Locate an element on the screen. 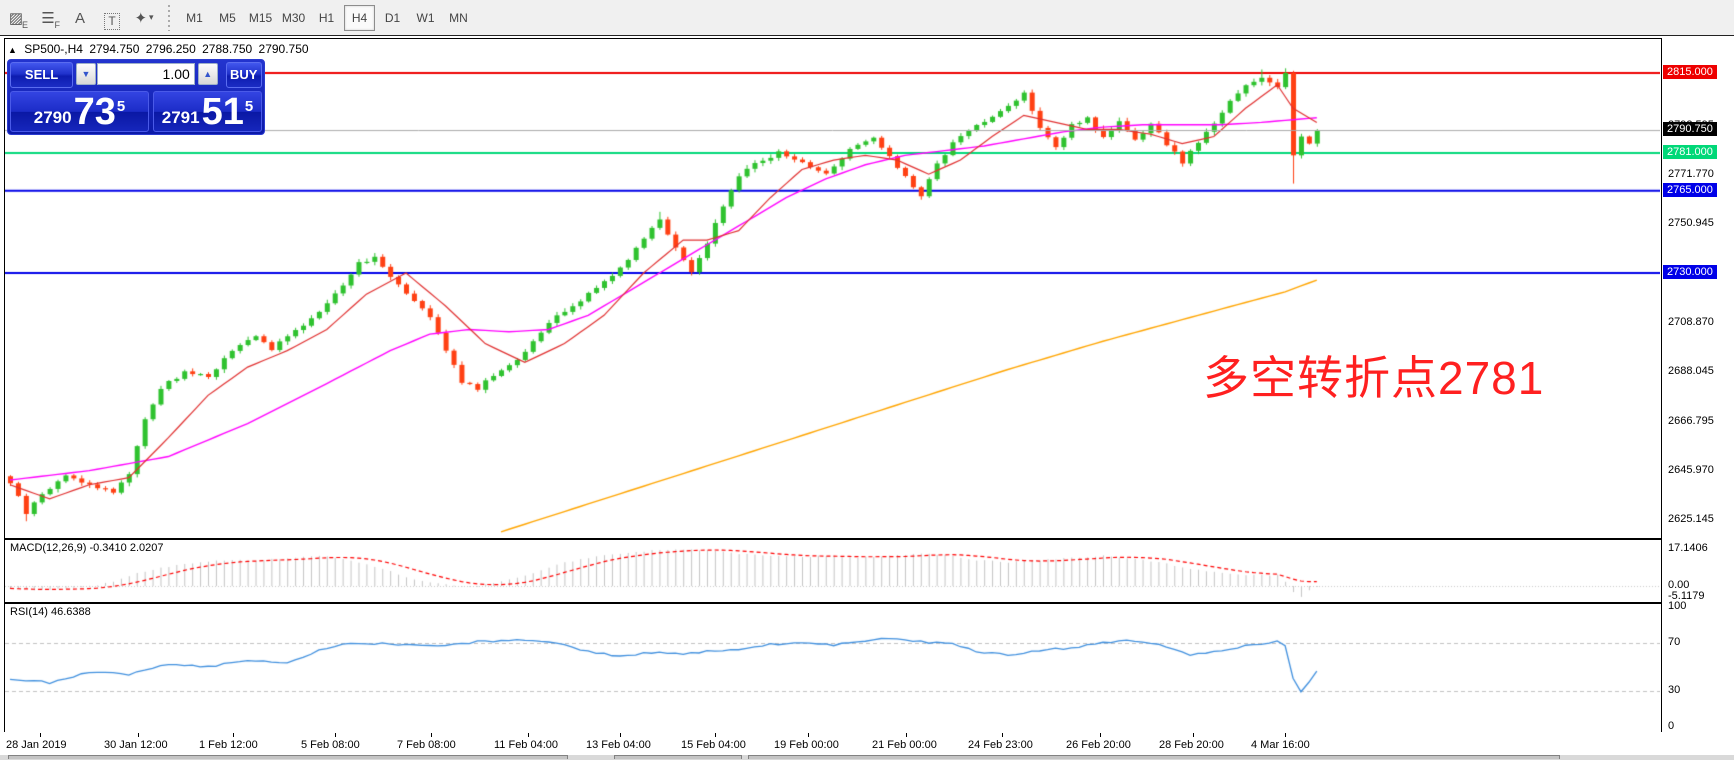 The width and height of the screenshot is (1734, 761). price-tick-label: 2750.945 is located at coordinates (1691, 222).